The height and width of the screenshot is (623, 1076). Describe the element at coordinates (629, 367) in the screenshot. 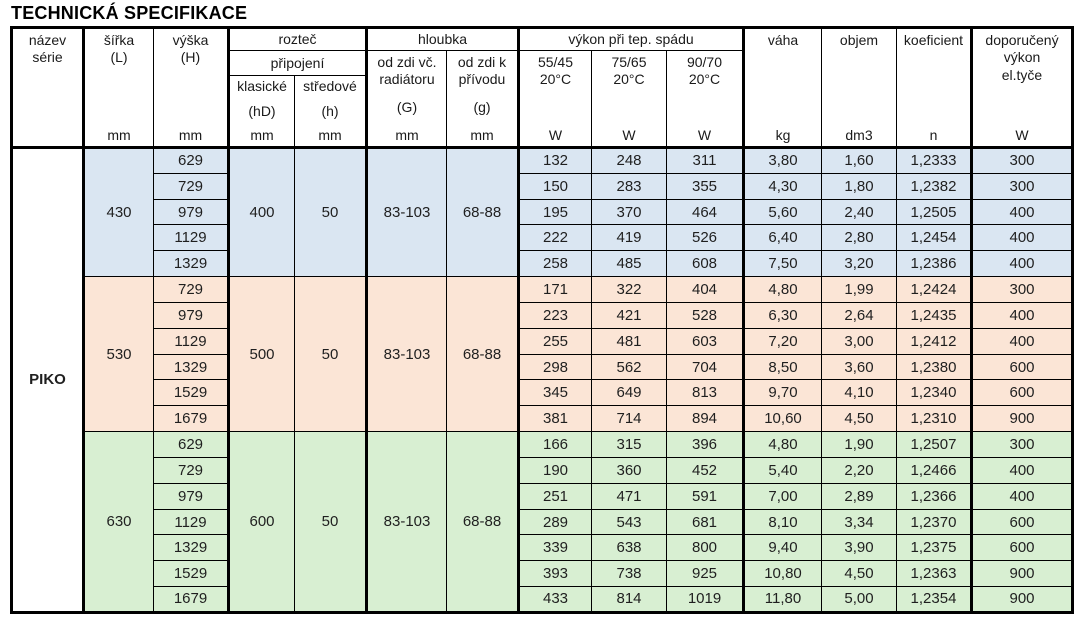

I see `power-7565-cell: 562` at that location.